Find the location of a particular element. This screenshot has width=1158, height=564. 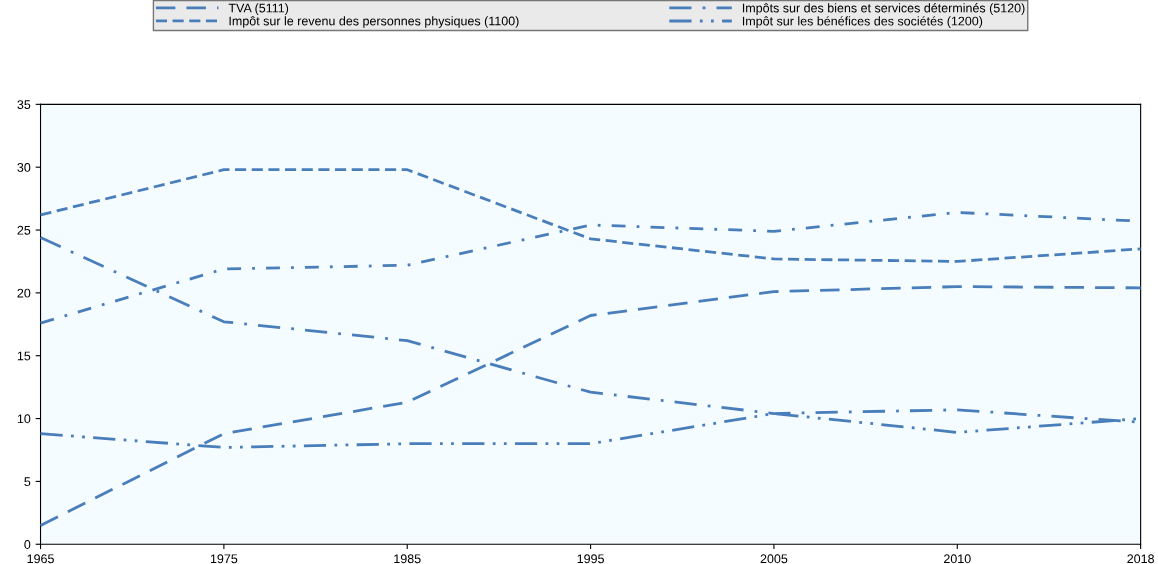

x-tick-label: 2018 is located at coordinates (1140, 559).